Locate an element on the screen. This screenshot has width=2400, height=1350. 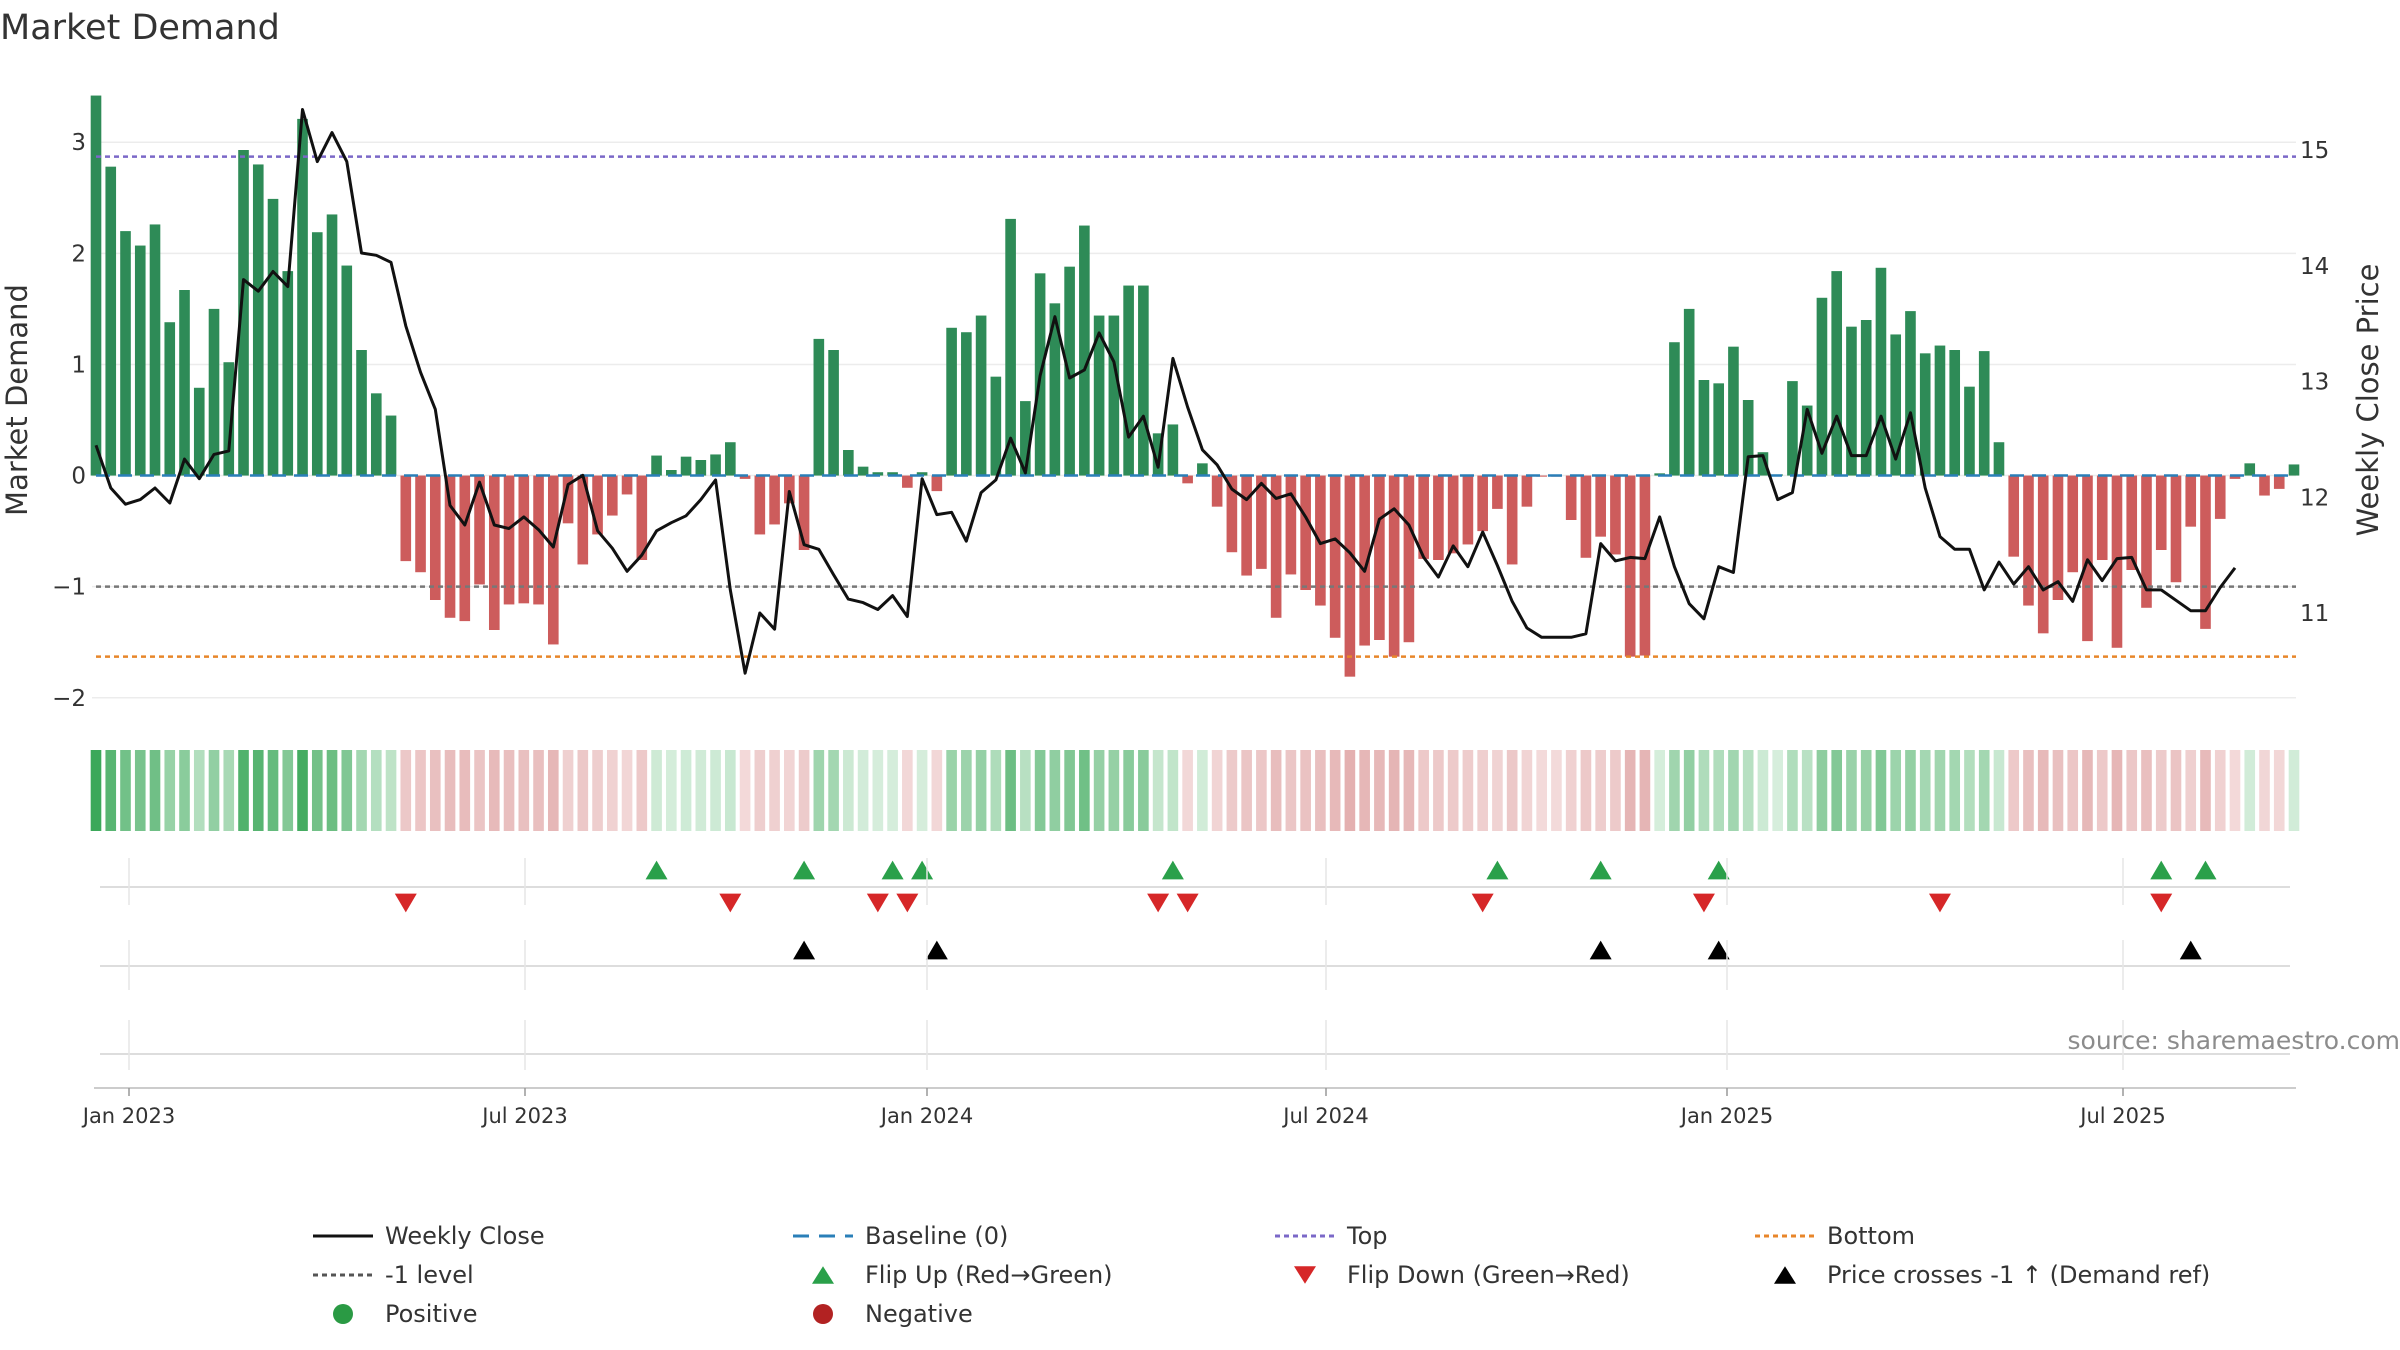
y2-tick-label: 13 is located at coordinates (2314, 383).